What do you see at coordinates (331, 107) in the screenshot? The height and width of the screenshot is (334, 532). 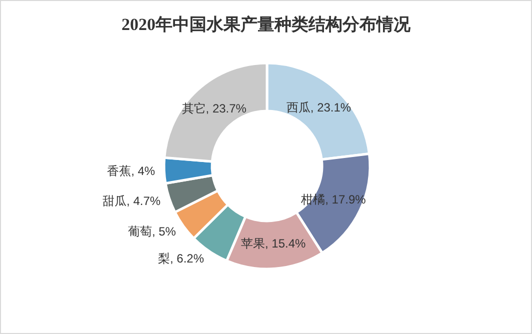 I see `data-label: , 23.1%` at bounding box center [331, 107].